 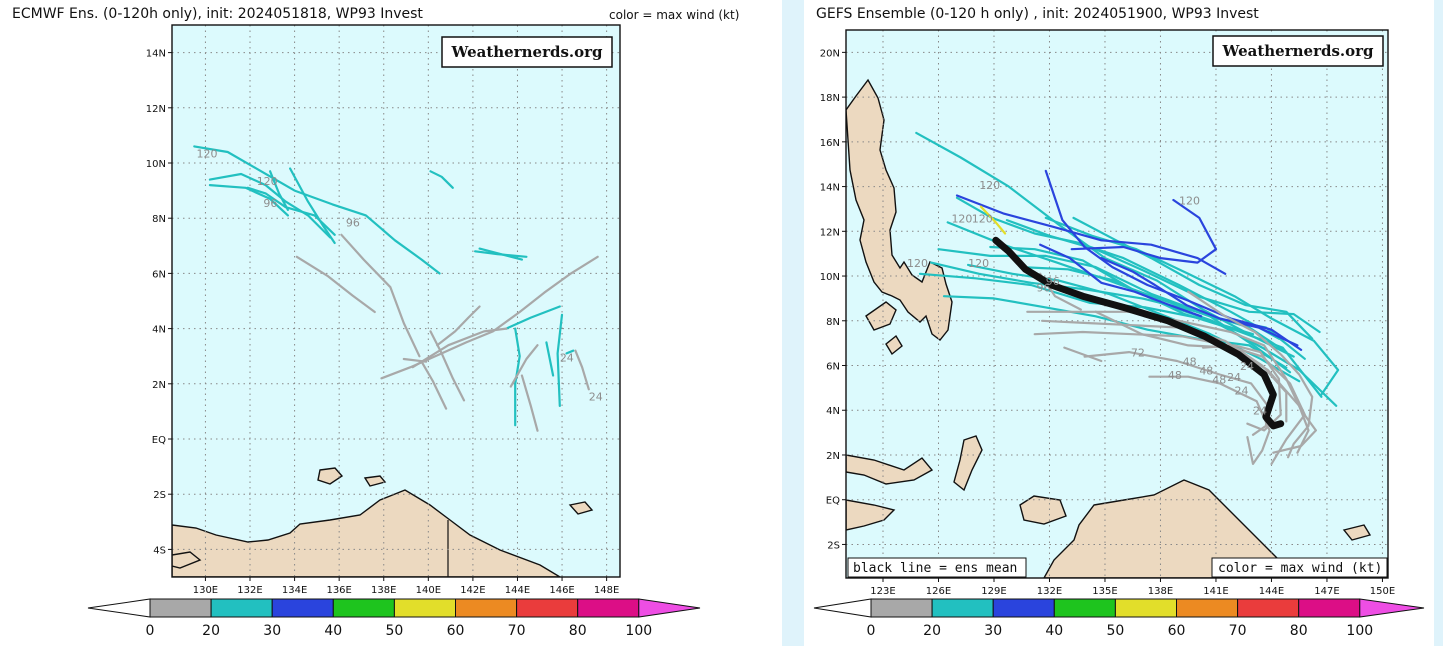 I want to click on x-tick-label: 138E, so click(x=1160, y=591).